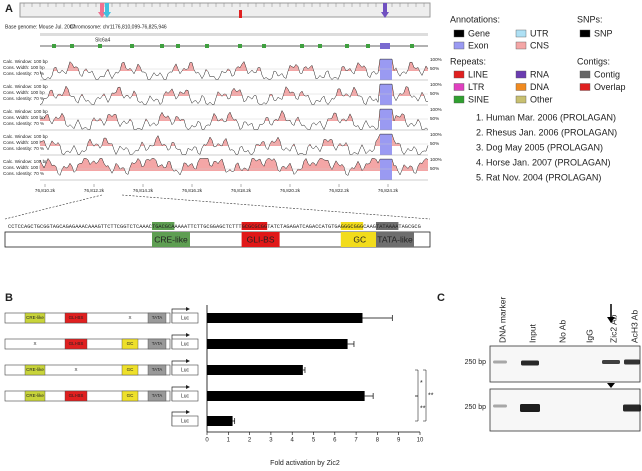  I want to click on panel-label: C, so click(441, 298).